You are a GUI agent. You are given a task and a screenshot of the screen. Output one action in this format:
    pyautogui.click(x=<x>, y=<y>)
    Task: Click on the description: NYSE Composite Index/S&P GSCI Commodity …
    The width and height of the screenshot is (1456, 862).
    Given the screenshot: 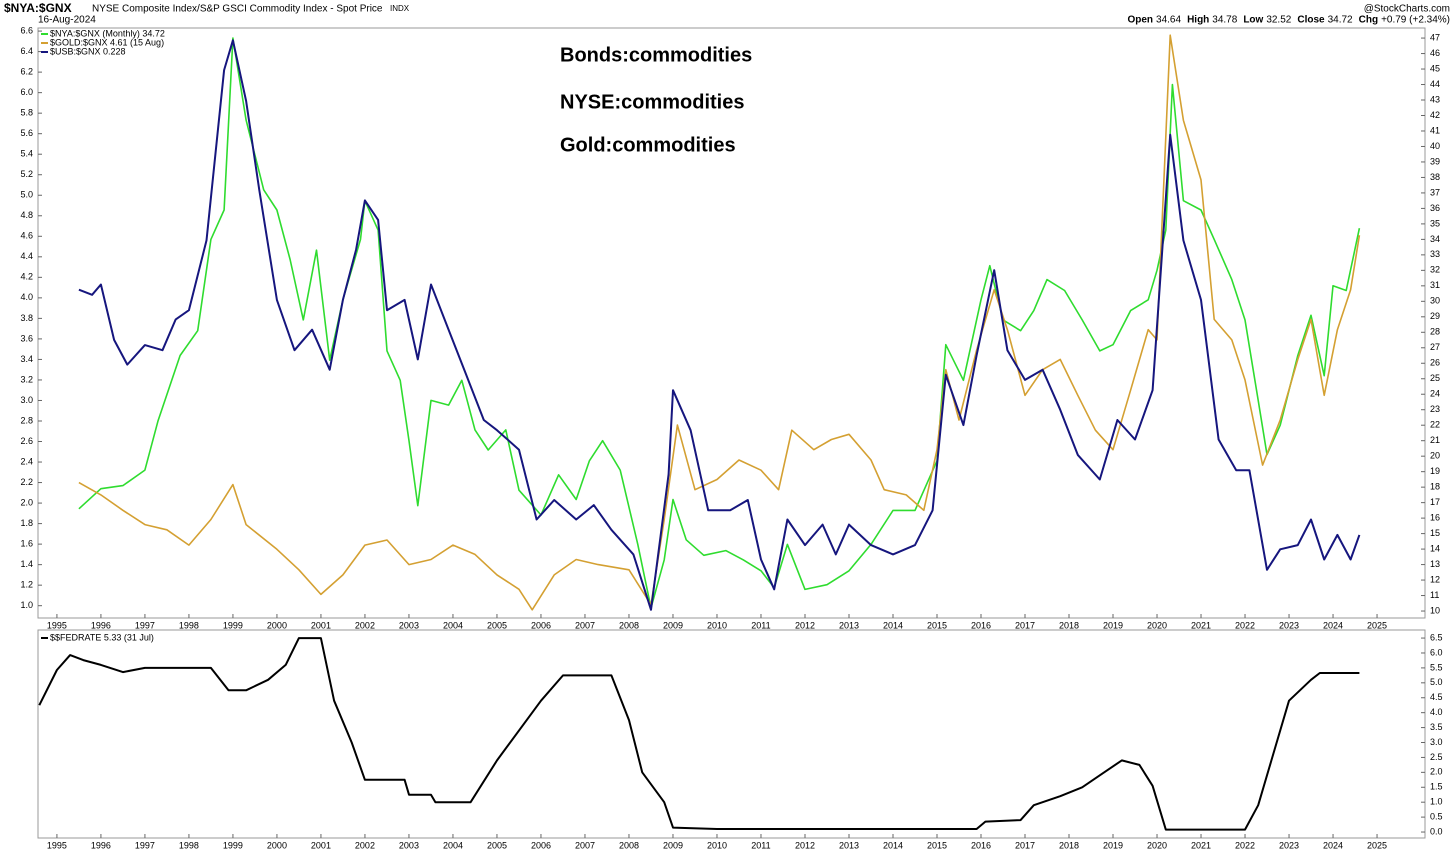 What is the action you would take?
    pyautogui.click(x=237, y=9)
    